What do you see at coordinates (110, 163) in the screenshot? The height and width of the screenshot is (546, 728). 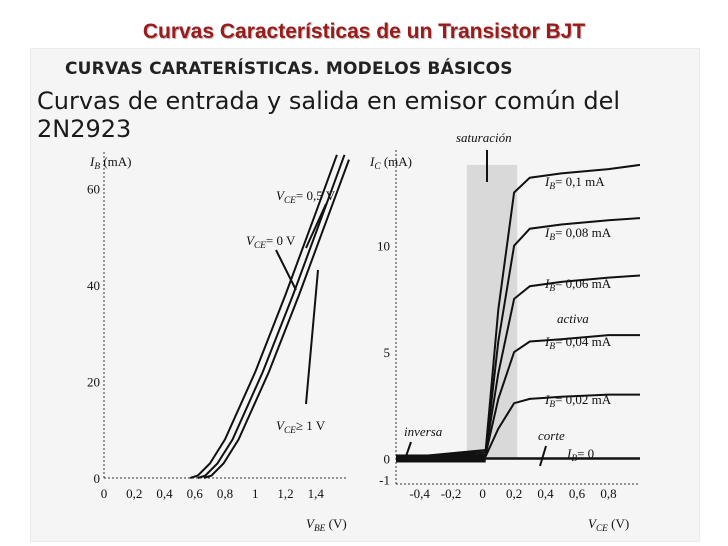 I see `input-y-axis-label: IB (mA)` at bounding box center [110, 163].